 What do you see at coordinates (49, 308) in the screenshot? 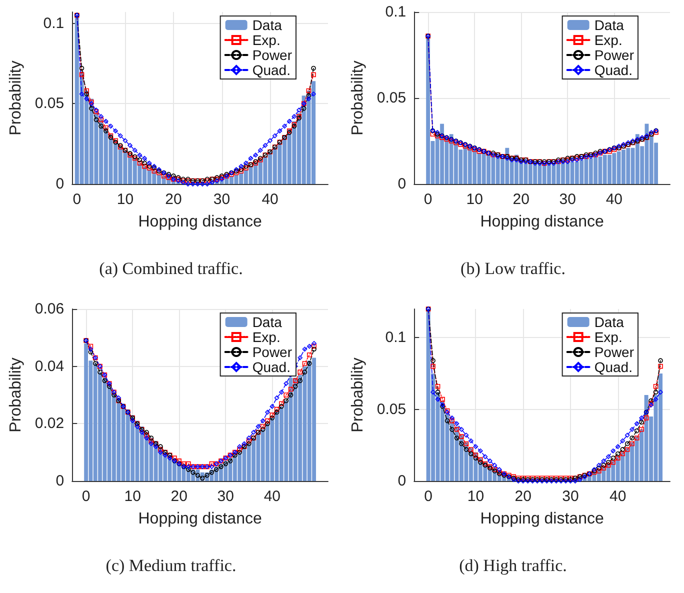
I see `y-tick-label: 0.06` at bounding box center [49, 308].